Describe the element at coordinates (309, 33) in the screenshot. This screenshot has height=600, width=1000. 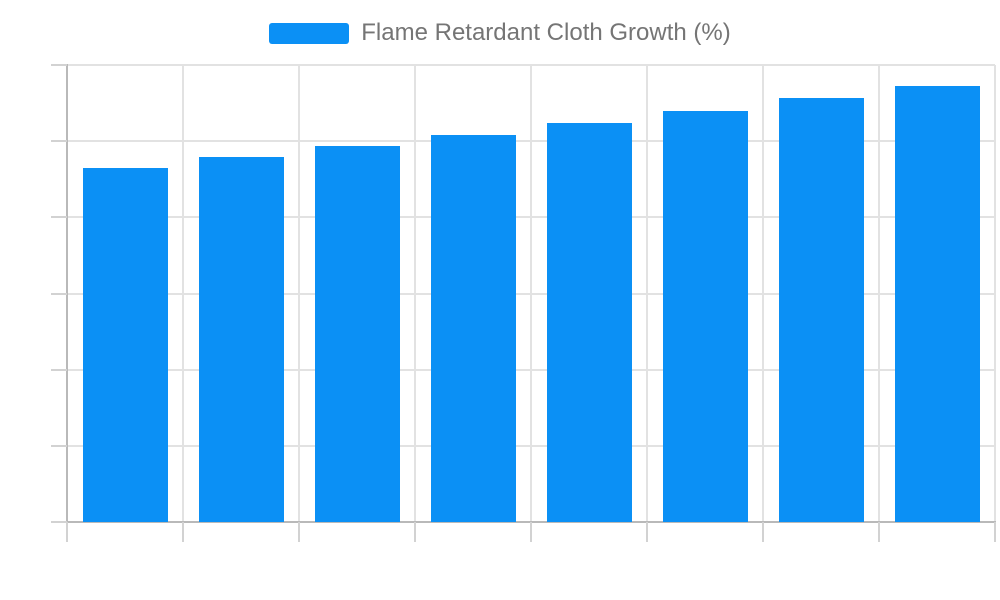
I see `legend-swatch` at that location.